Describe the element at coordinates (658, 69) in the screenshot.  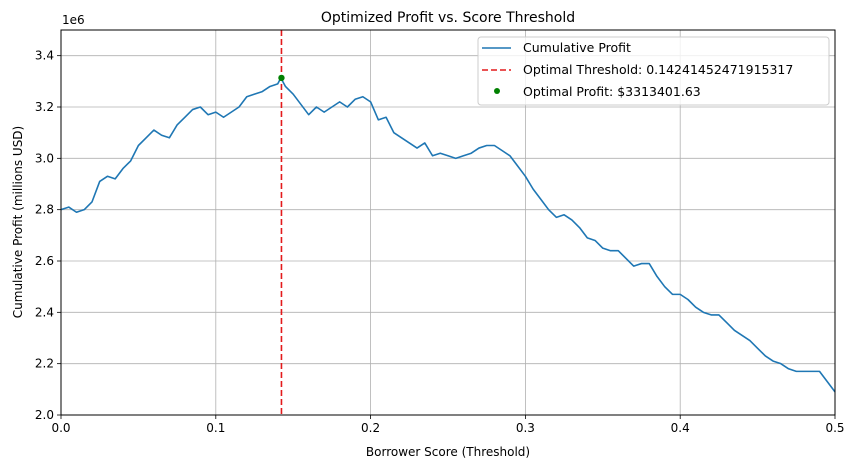
I see `legend-label-optimal-threshold: Optimal Threshold: 0.14241452471915317` at that location.